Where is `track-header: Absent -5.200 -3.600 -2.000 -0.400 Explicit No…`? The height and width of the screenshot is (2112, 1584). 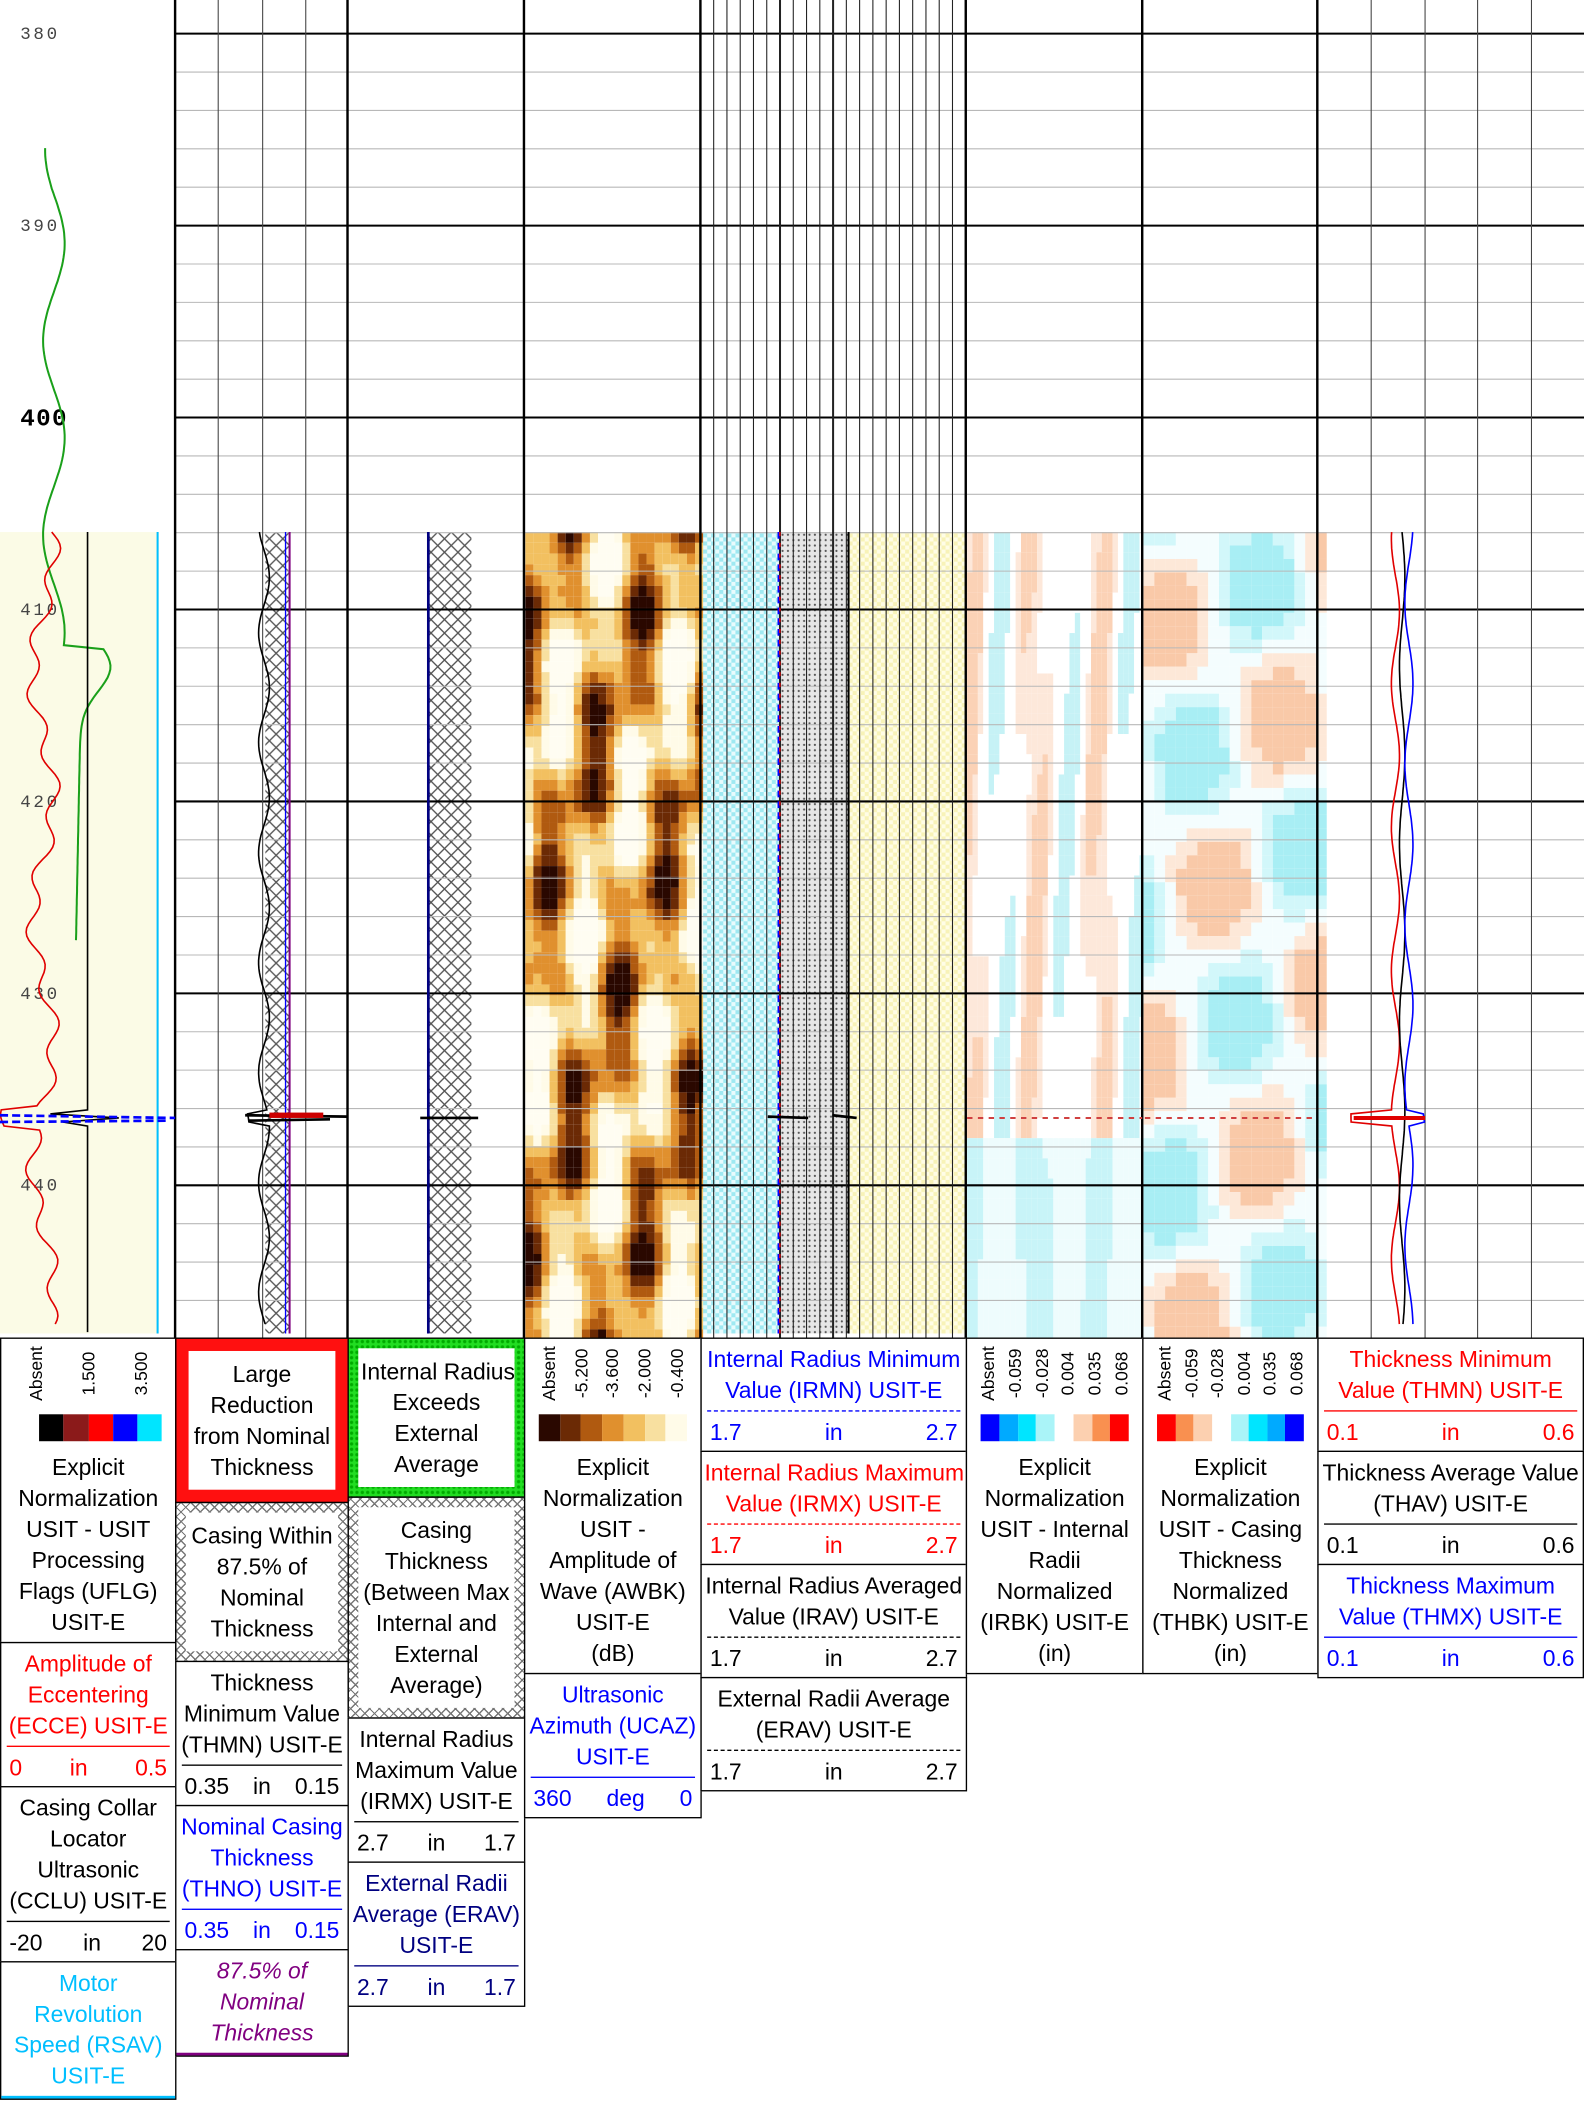
track-header: Absent -5.200 -3.600 -2.000 -0.400 Explicit No… is located at coordinates (612, 1578).